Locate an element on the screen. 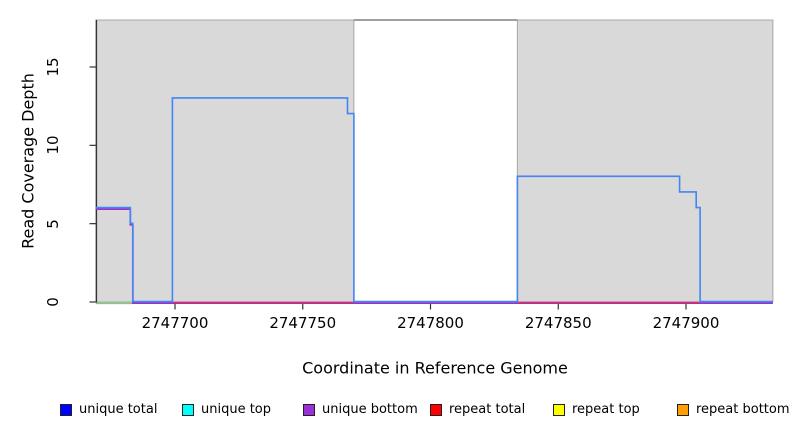  y-axis-title: Read Coverage Depth is located at coordinates (28, 161).